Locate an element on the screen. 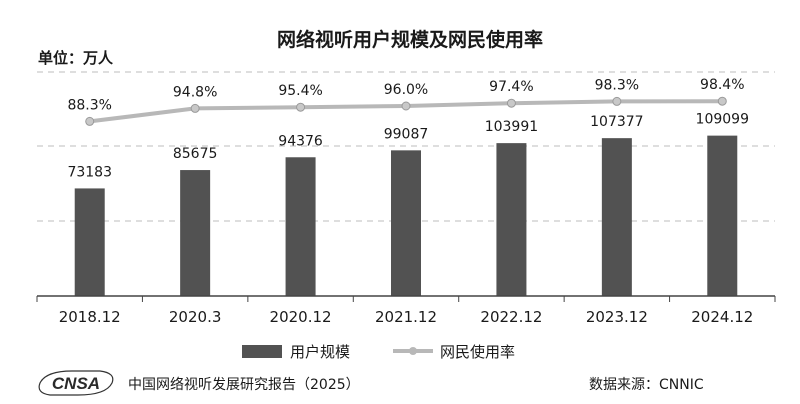 The image size is (800, 404). legend: 用户规模 网民使用率 is located at coordinates (378, 352).